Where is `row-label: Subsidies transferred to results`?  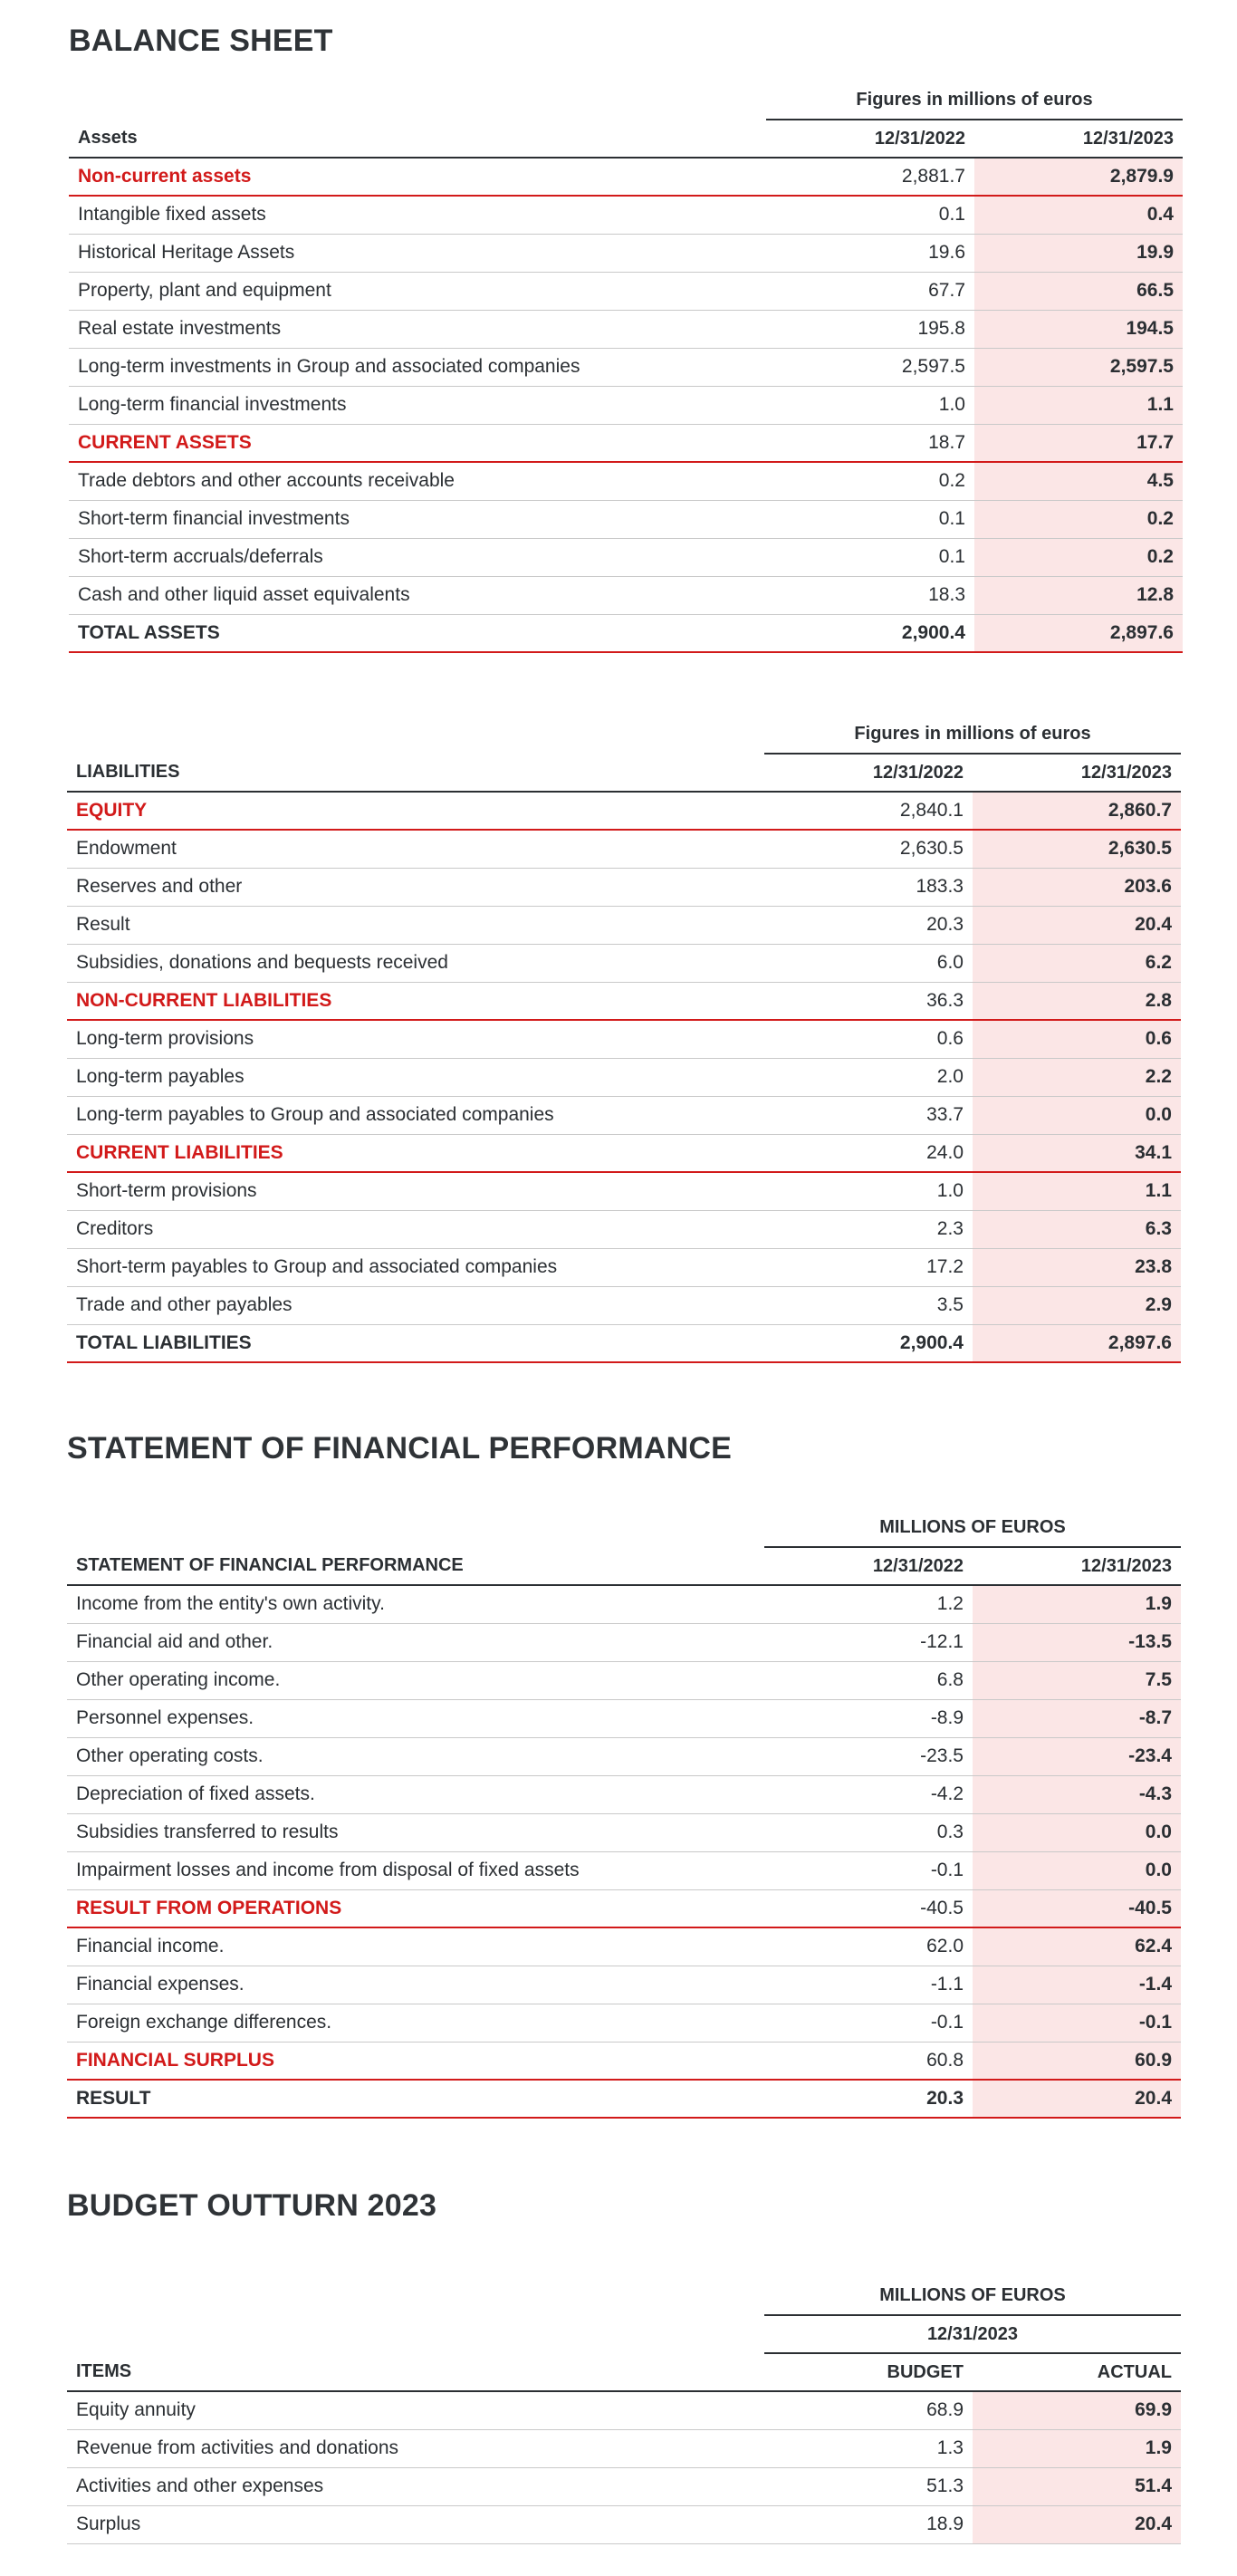
row-label: Subsidies transferred to results is located at coordinates (415, 1832).